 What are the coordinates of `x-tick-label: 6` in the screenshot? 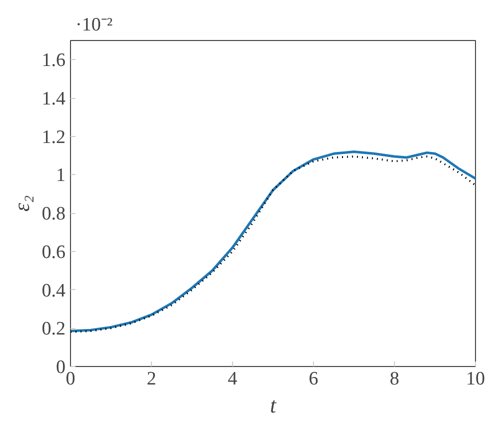 It's located at (313, 379).